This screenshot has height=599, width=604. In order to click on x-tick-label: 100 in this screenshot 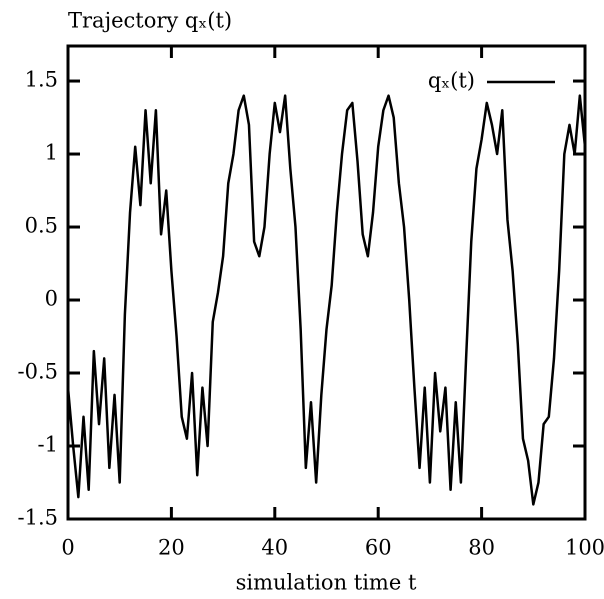, I will do `click(584, 548)`.